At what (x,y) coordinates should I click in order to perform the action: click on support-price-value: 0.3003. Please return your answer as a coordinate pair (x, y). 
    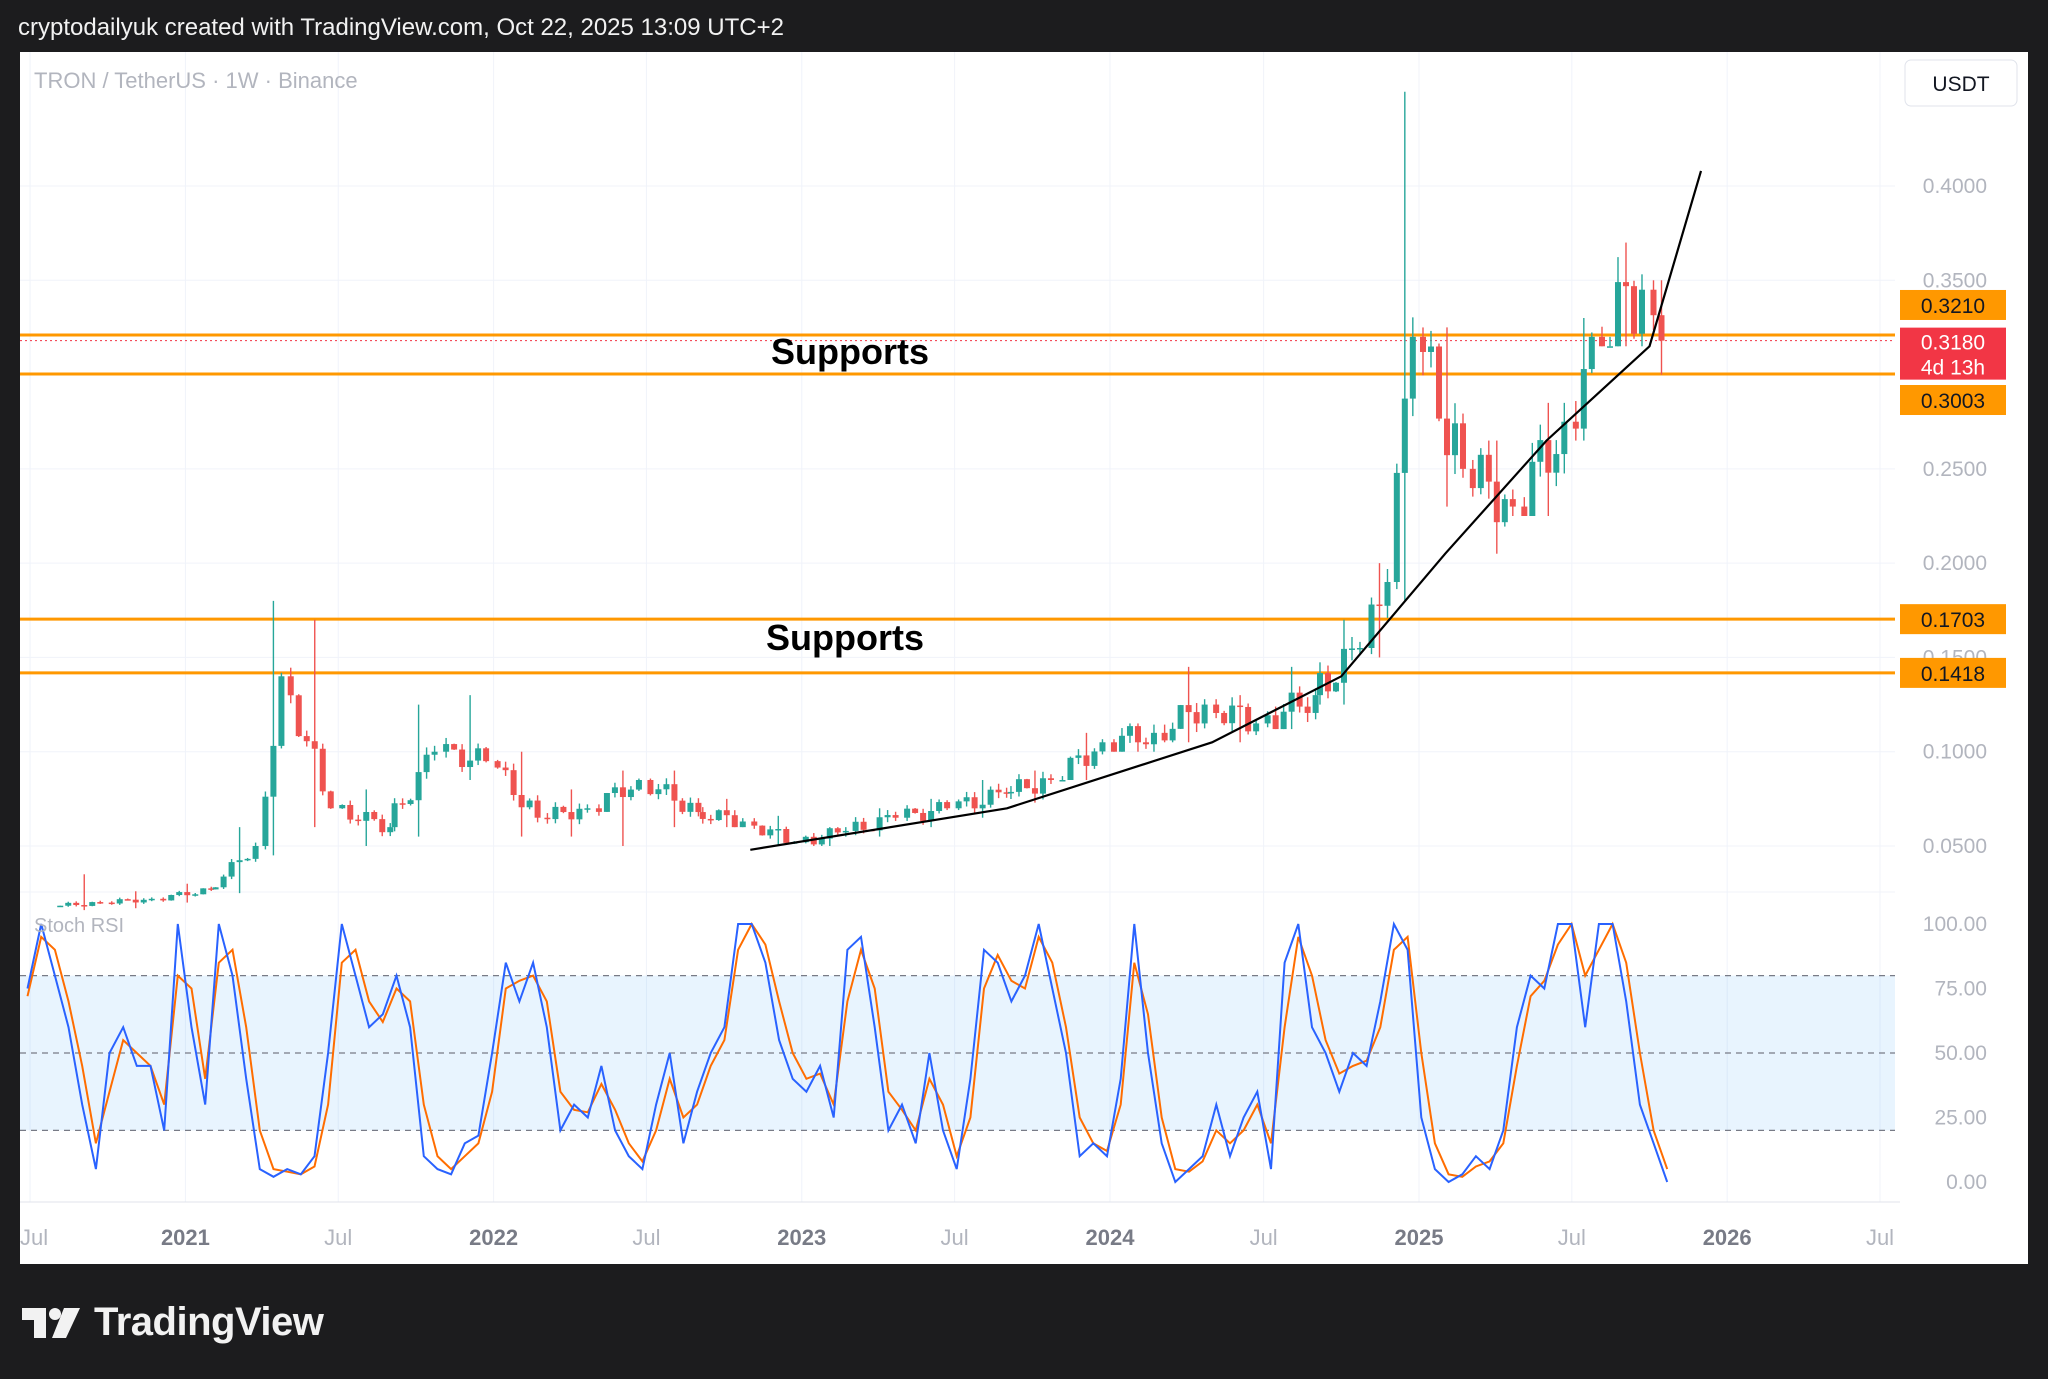
    Looking at the image, I should click on (1953, 401).